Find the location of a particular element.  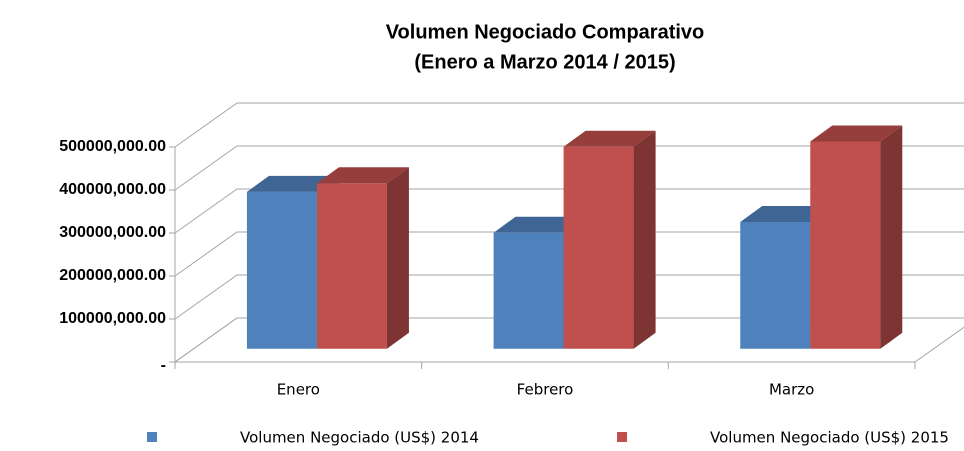

y-tick-label: - is located at coordinates (163, 365).